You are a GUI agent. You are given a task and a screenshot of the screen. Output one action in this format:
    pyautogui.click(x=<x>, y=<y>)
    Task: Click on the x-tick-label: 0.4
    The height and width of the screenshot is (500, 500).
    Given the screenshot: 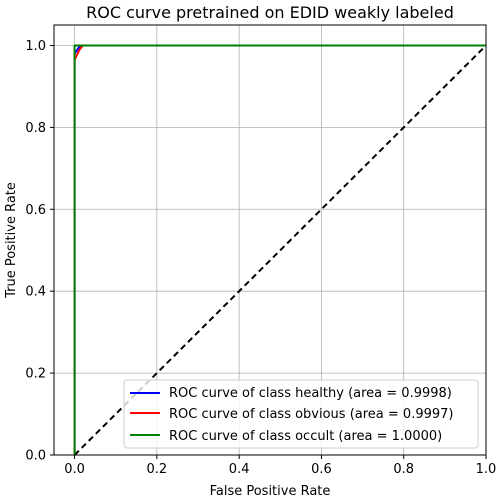 What is the action you would take?
    pyautogui.click(x=239, y=469)
    